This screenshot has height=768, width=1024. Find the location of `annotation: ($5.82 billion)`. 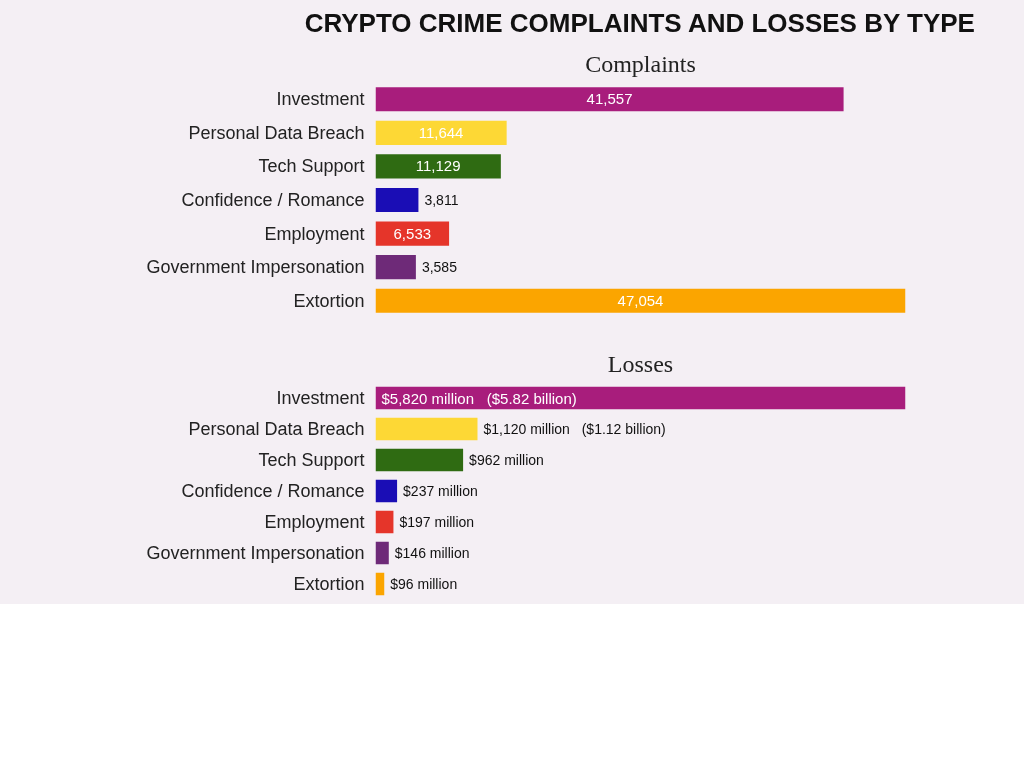

annotation: ($5.82 billion) is located at coordinates (531, 398).